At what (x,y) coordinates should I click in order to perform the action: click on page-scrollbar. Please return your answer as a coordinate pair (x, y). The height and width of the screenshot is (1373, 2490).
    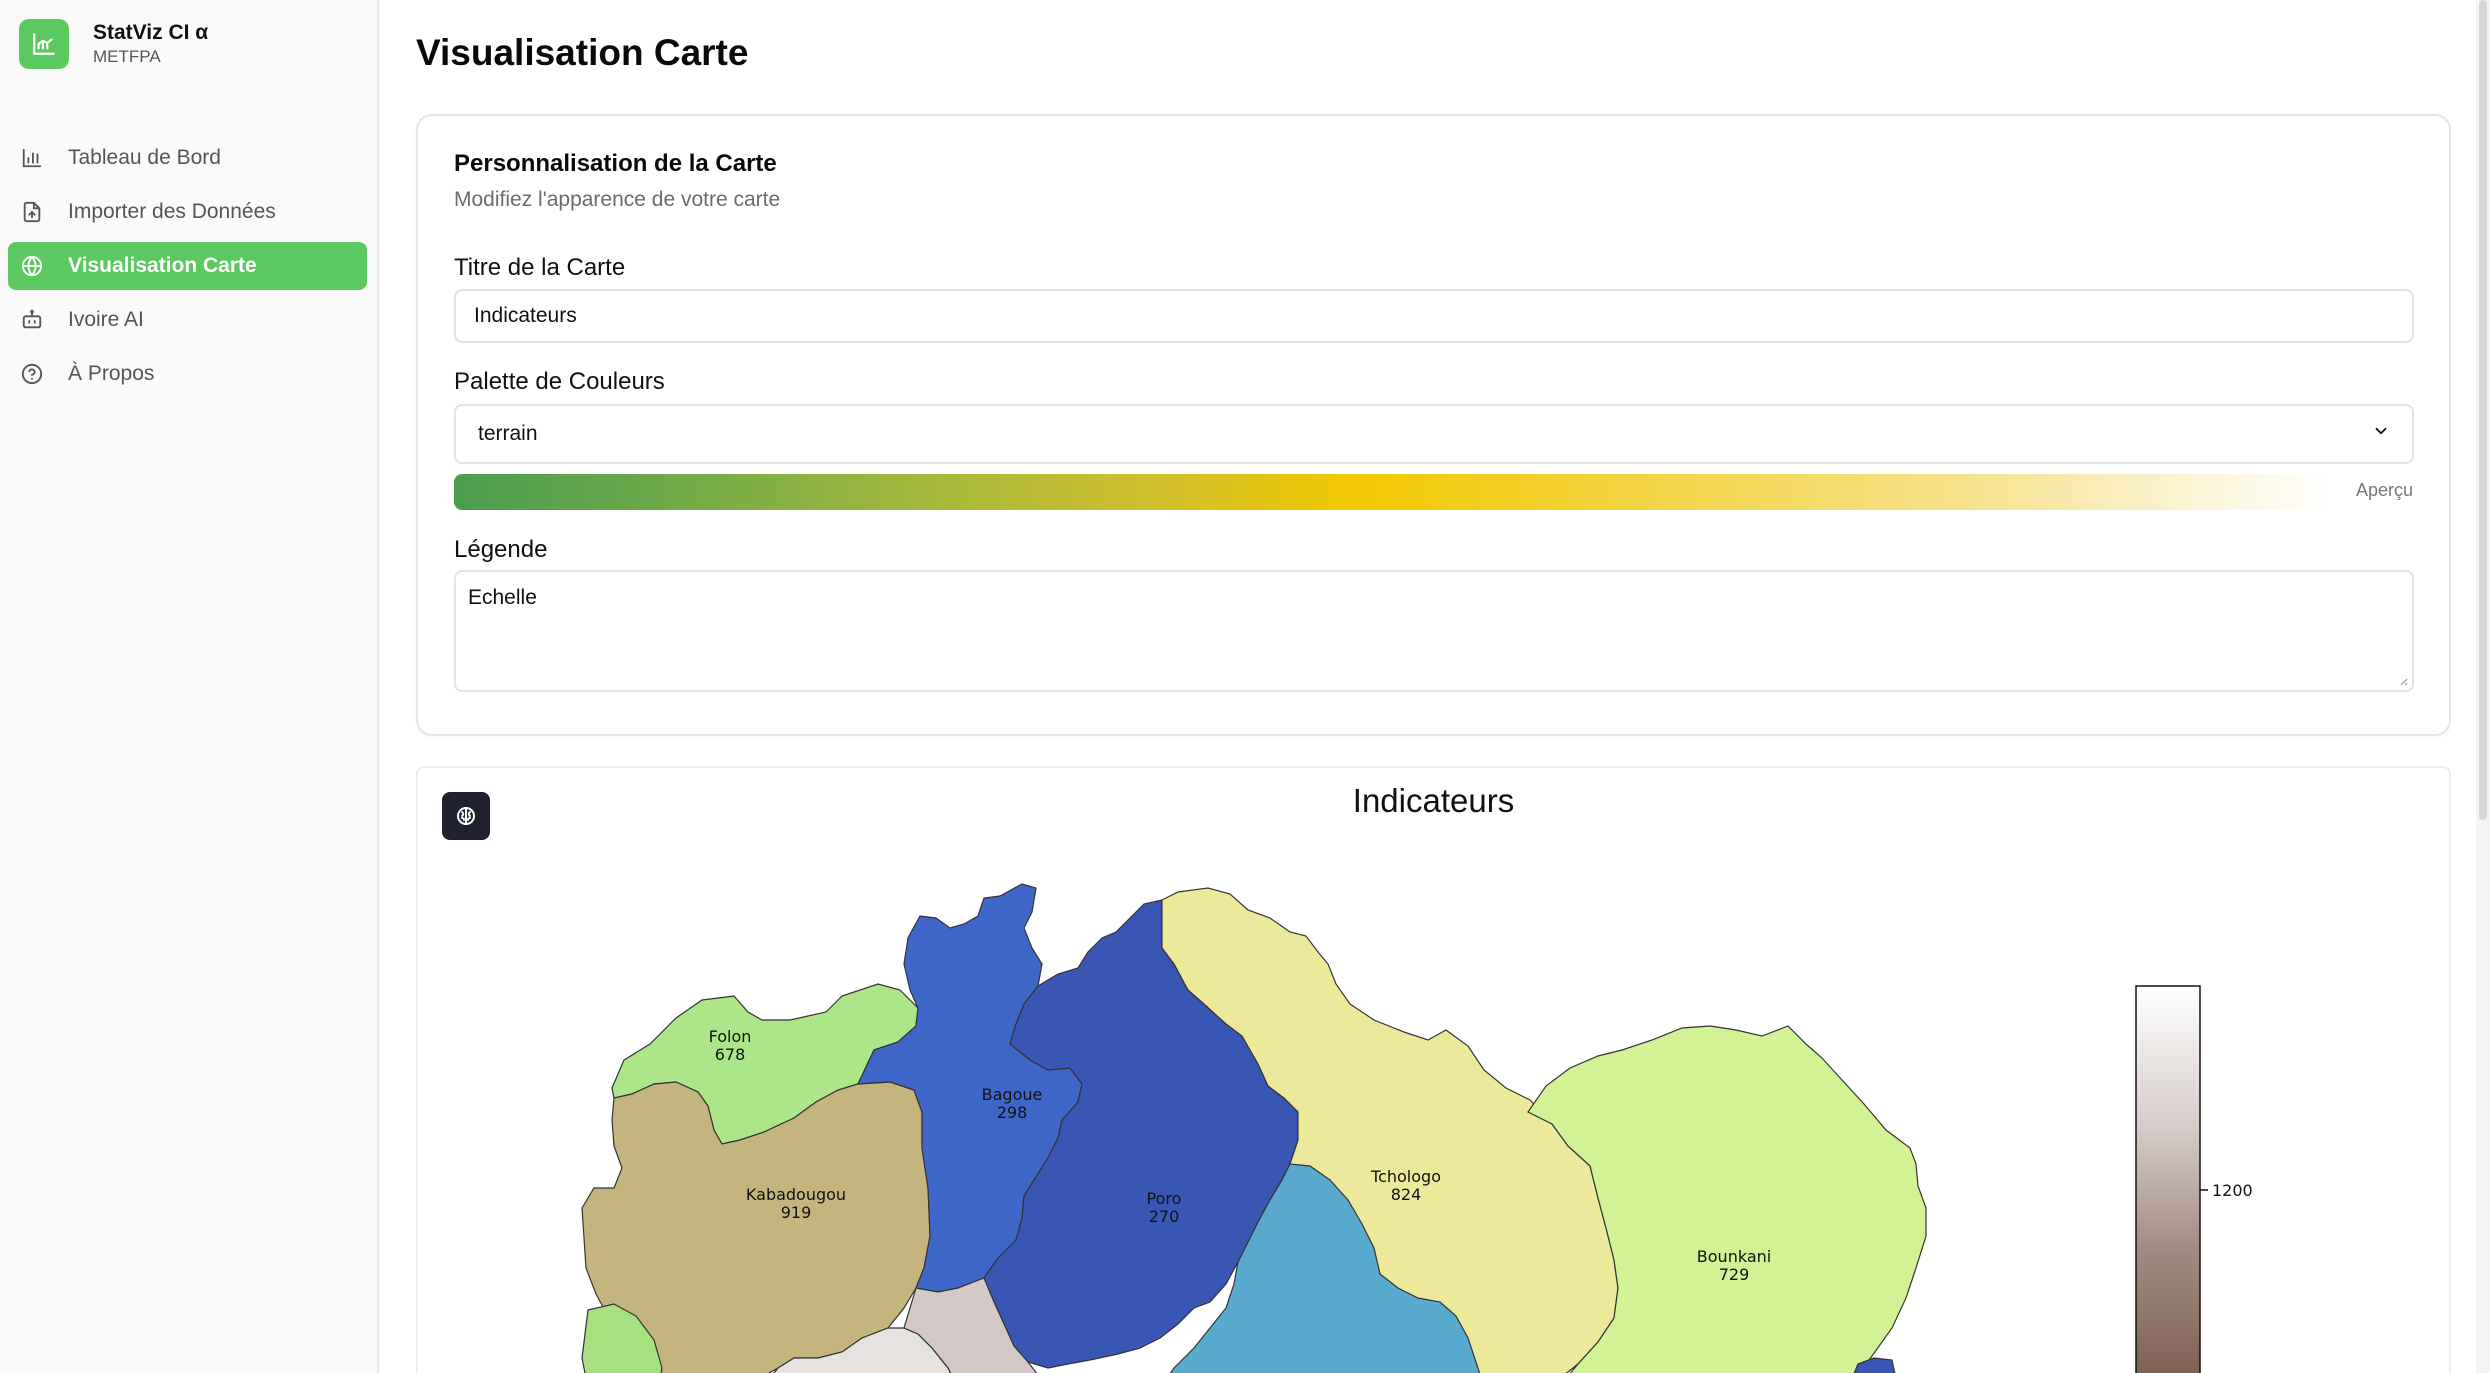
    Looking at the image, I should click on (2483, 686).